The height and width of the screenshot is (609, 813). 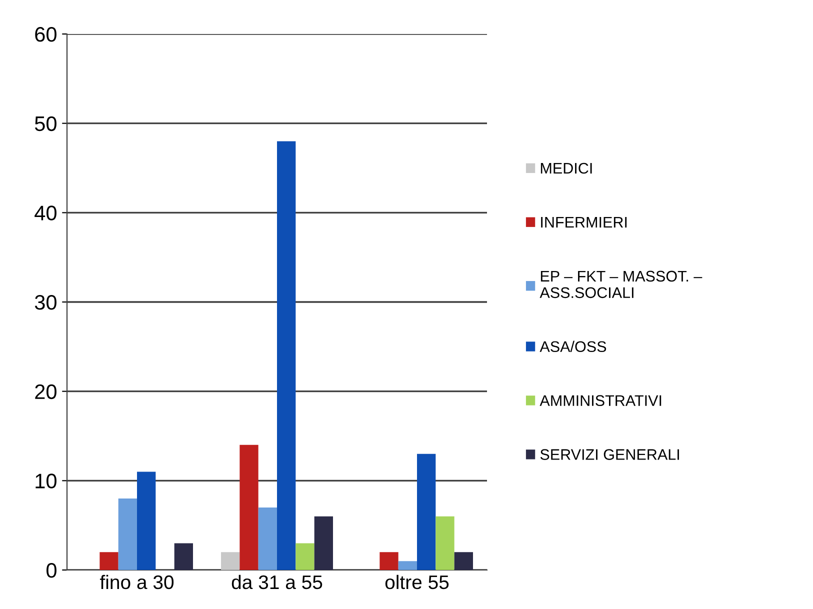 What do you see at coordinates (609, 454) in the screenshot?
I see `legend-label: SERVIZI GENERALI` at bounding box center [609, 454].